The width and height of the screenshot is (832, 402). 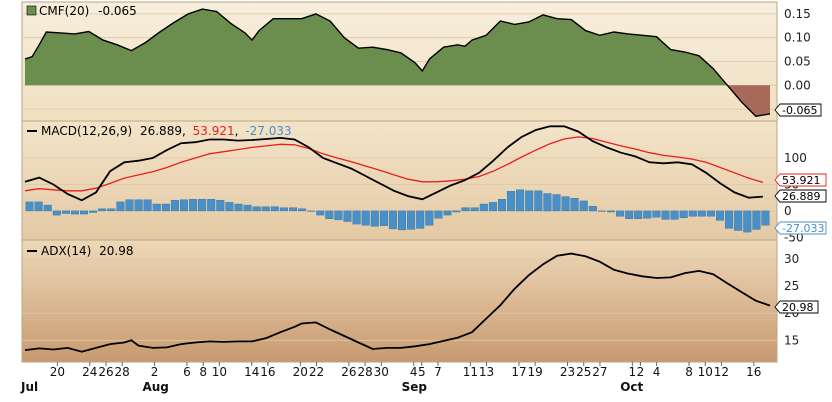 What do you see at coordinates (795, 158) in the screenshot?
I see `y-tick-label: 100` at bounding box center [795, 158].